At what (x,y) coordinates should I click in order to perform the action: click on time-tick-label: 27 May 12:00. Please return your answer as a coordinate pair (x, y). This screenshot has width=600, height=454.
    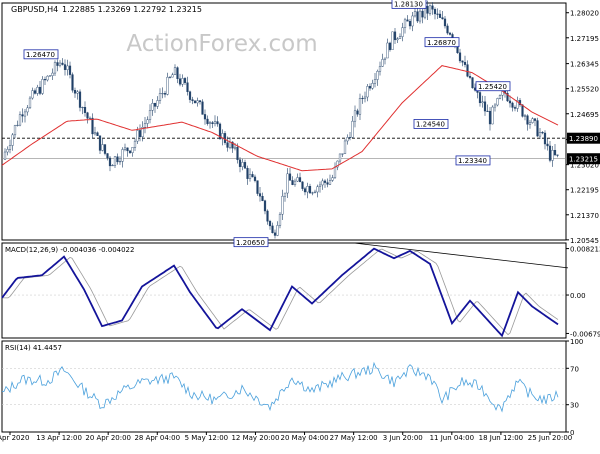
    Looking at the image, I should click on (354, 438).